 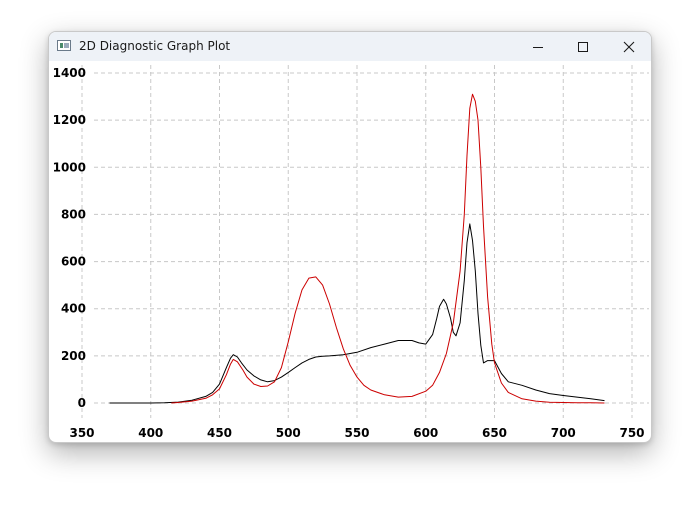 I want to click on y-tick-label: 1000, so click(x=69, y=167).